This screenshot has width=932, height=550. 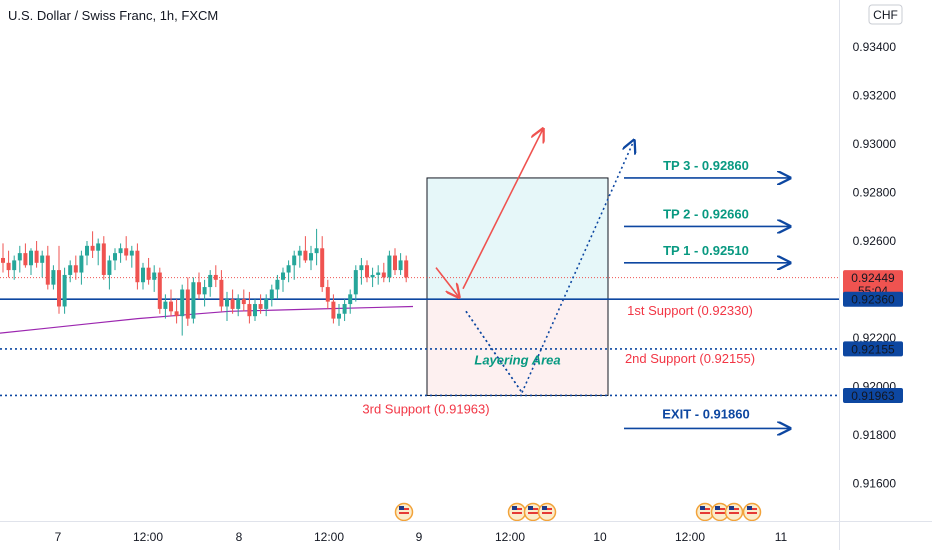 I want to click on support-label: 3rd Support (0.91963), so click(x=425, y=408).